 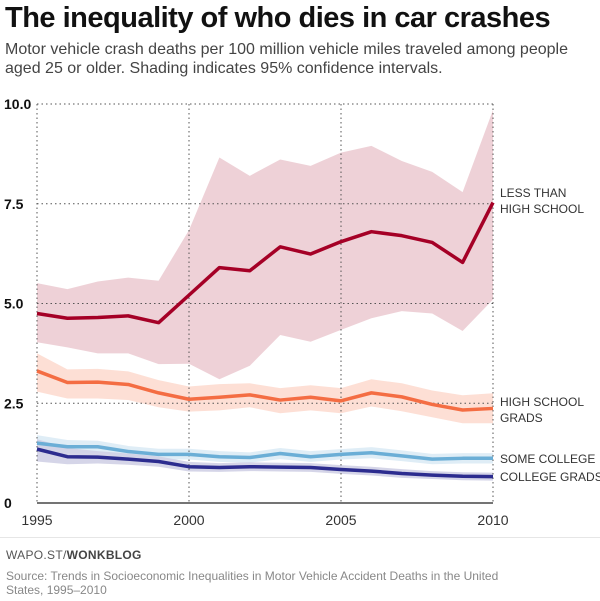 I want to click on y-tick-label: 2.5, so click(x=14, y=403).